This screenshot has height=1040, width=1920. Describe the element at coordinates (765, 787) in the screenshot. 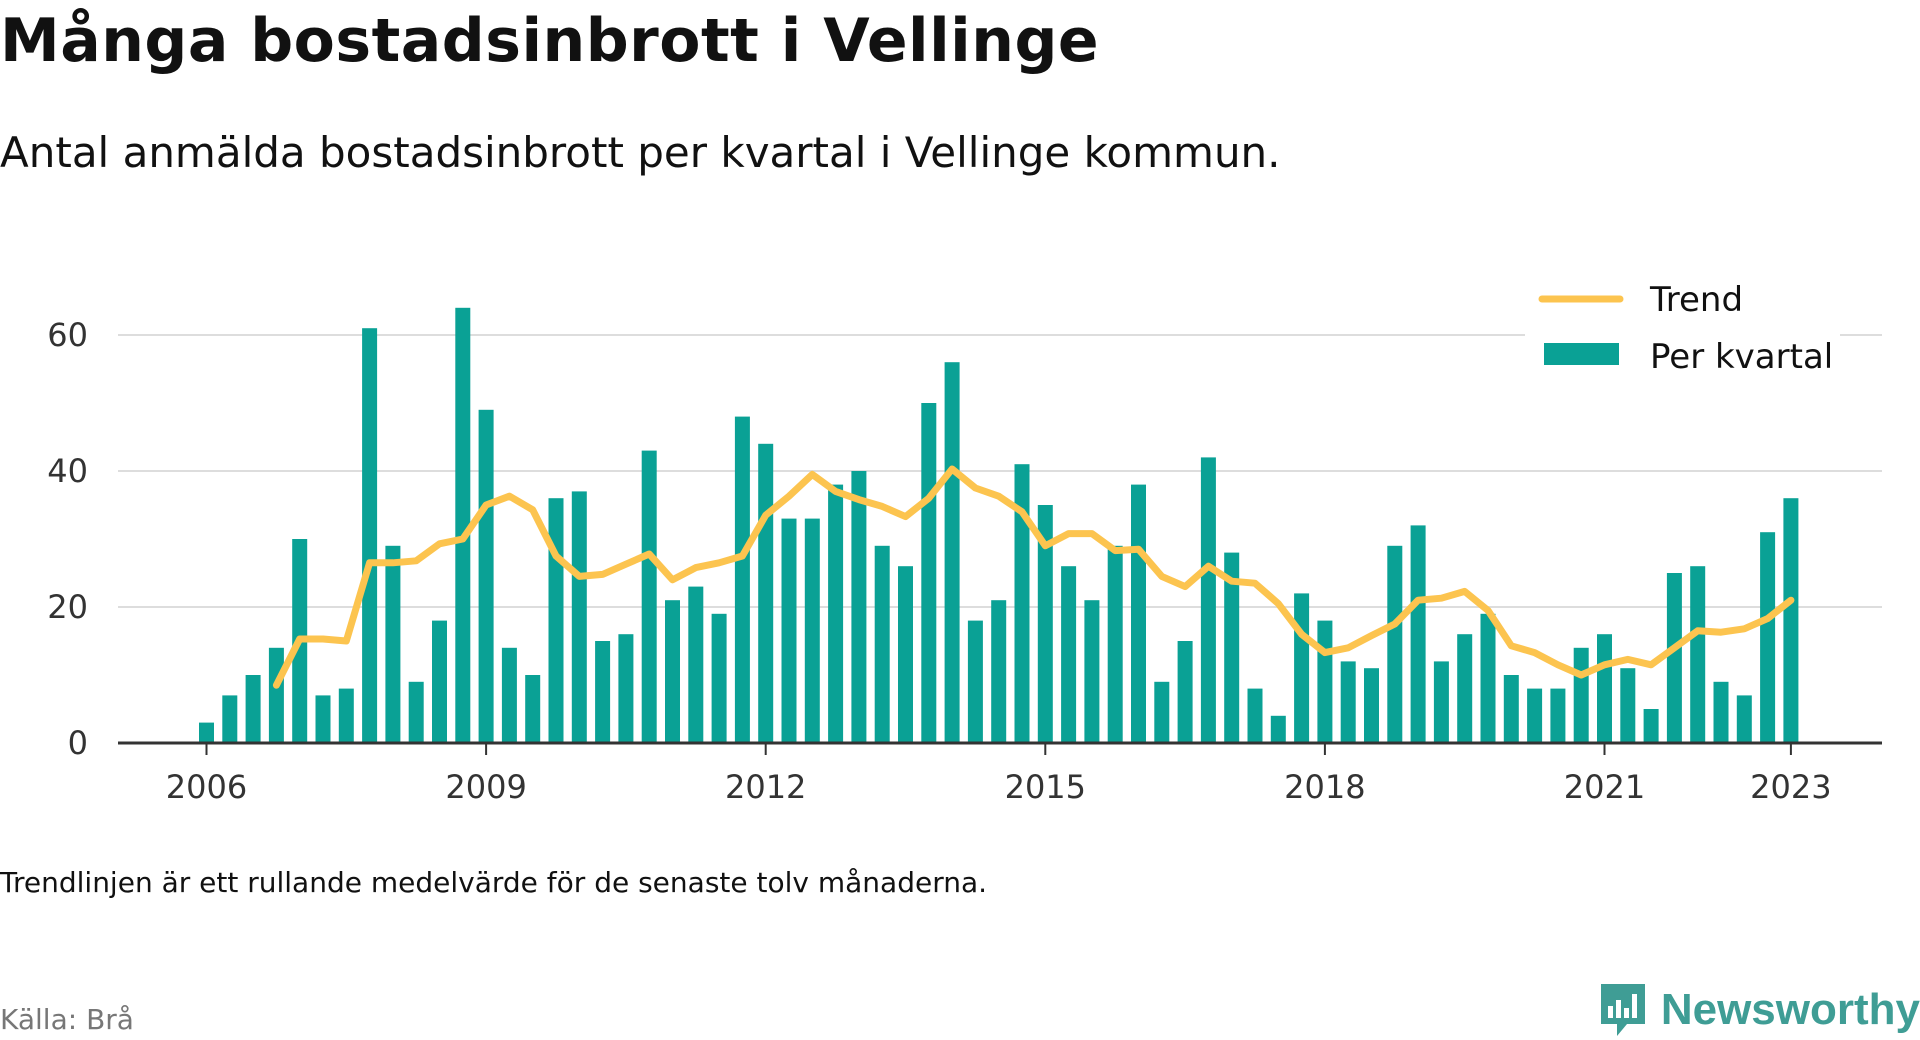

I see `x-tick-label: 2012` at that location.